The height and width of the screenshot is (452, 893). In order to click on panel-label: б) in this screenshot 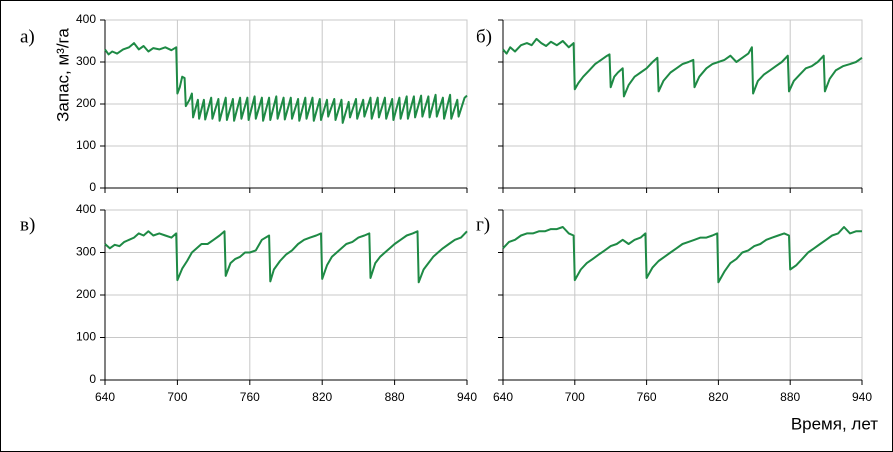, I will do `click(484, 36)`.